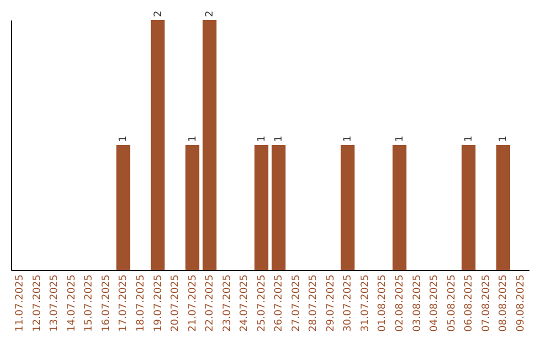 This screenshot has height=340, width=540. Describe the element at coordinates (262, 303) in the screenshot. I see `x-tick-label: 25.07.2025` at that location.